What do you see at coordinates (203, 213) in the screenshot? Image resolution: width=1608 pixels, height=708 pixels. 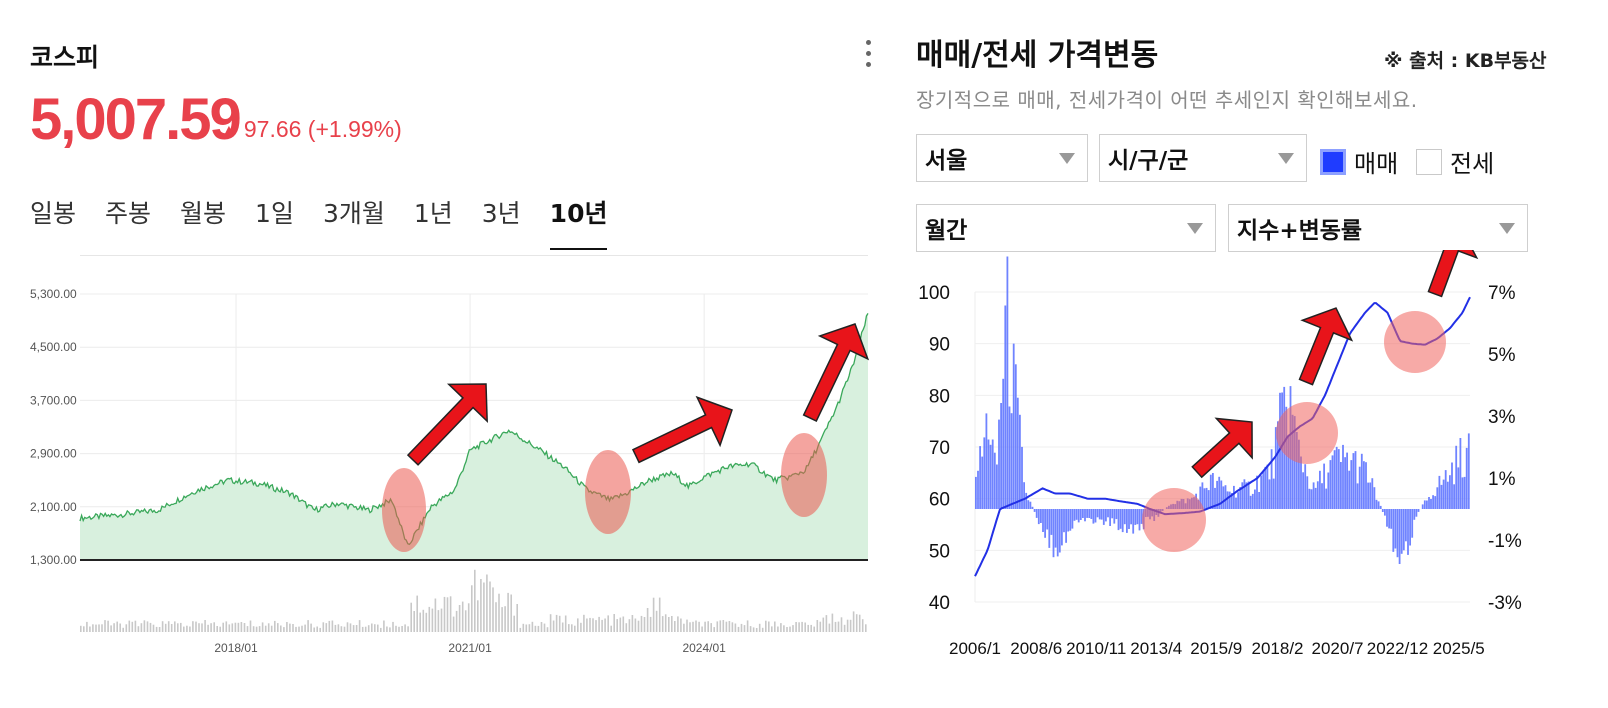 I see `tab-2: 월봉` at bounding box center [203, 213].